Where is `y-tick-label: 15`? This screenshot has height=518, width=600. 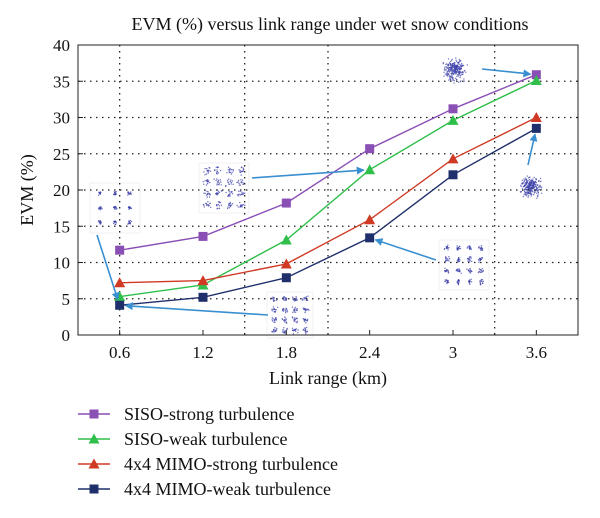
y-tick-label: 15 is located at coordinates (61, 226).